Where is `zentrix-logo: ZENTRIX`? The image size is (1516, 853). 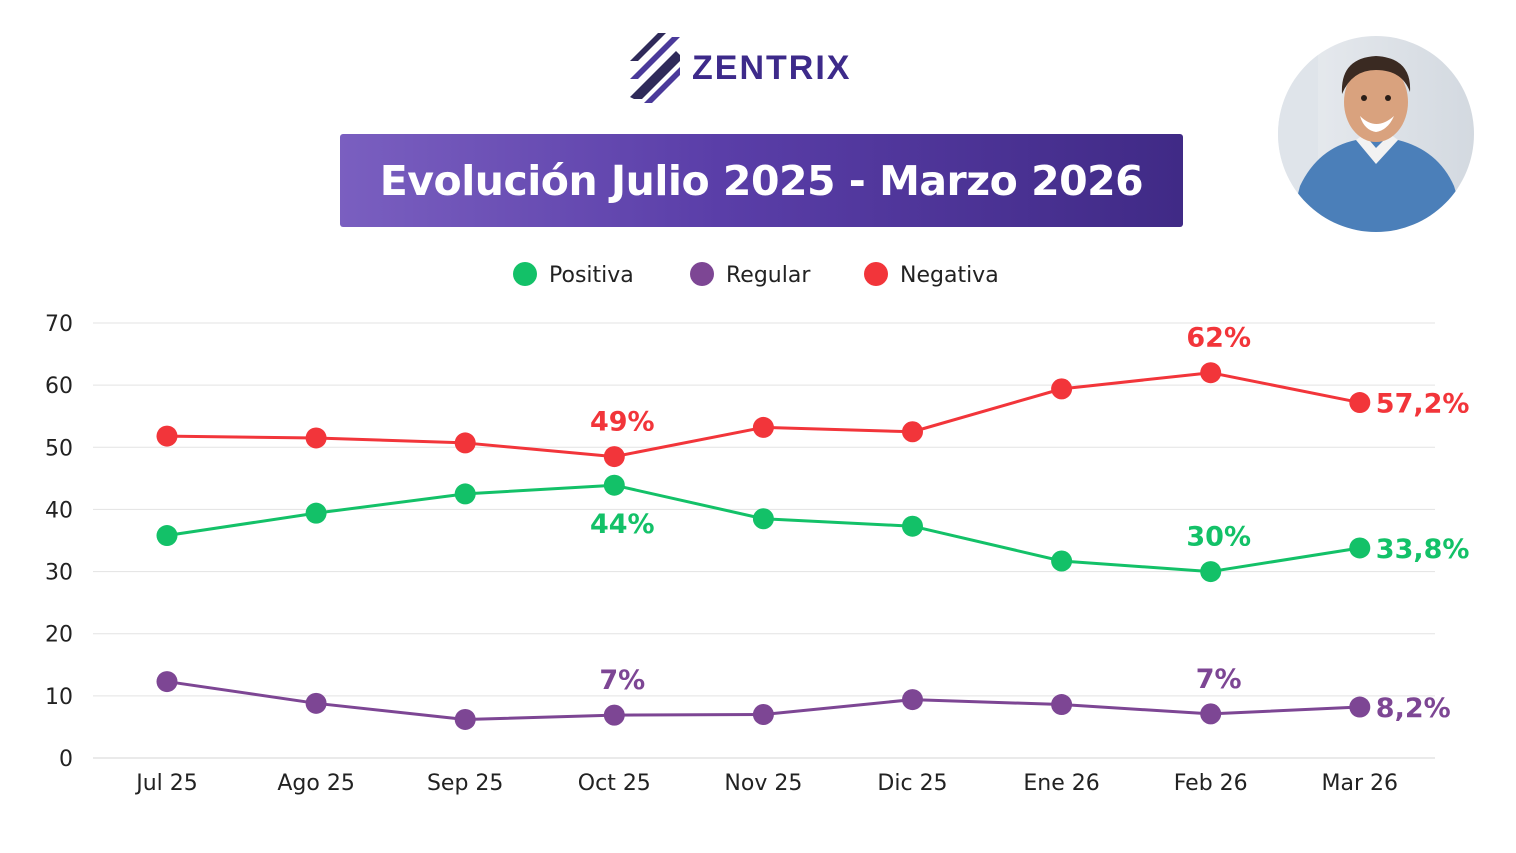 zentrix-logo: ZENTRIX is located at coordinates (739, 68).